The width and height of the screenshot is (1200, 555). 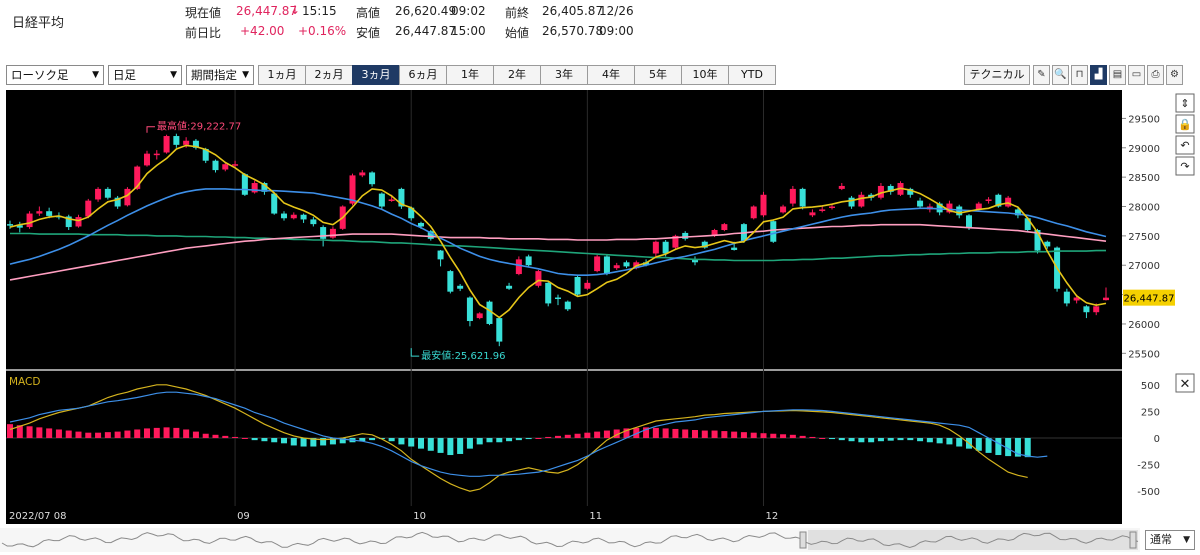 What do you see at coordinates (1098, 75) in the screenshot?
I see `area-chart-icon: ▟` at bounding box center [1098, 75].